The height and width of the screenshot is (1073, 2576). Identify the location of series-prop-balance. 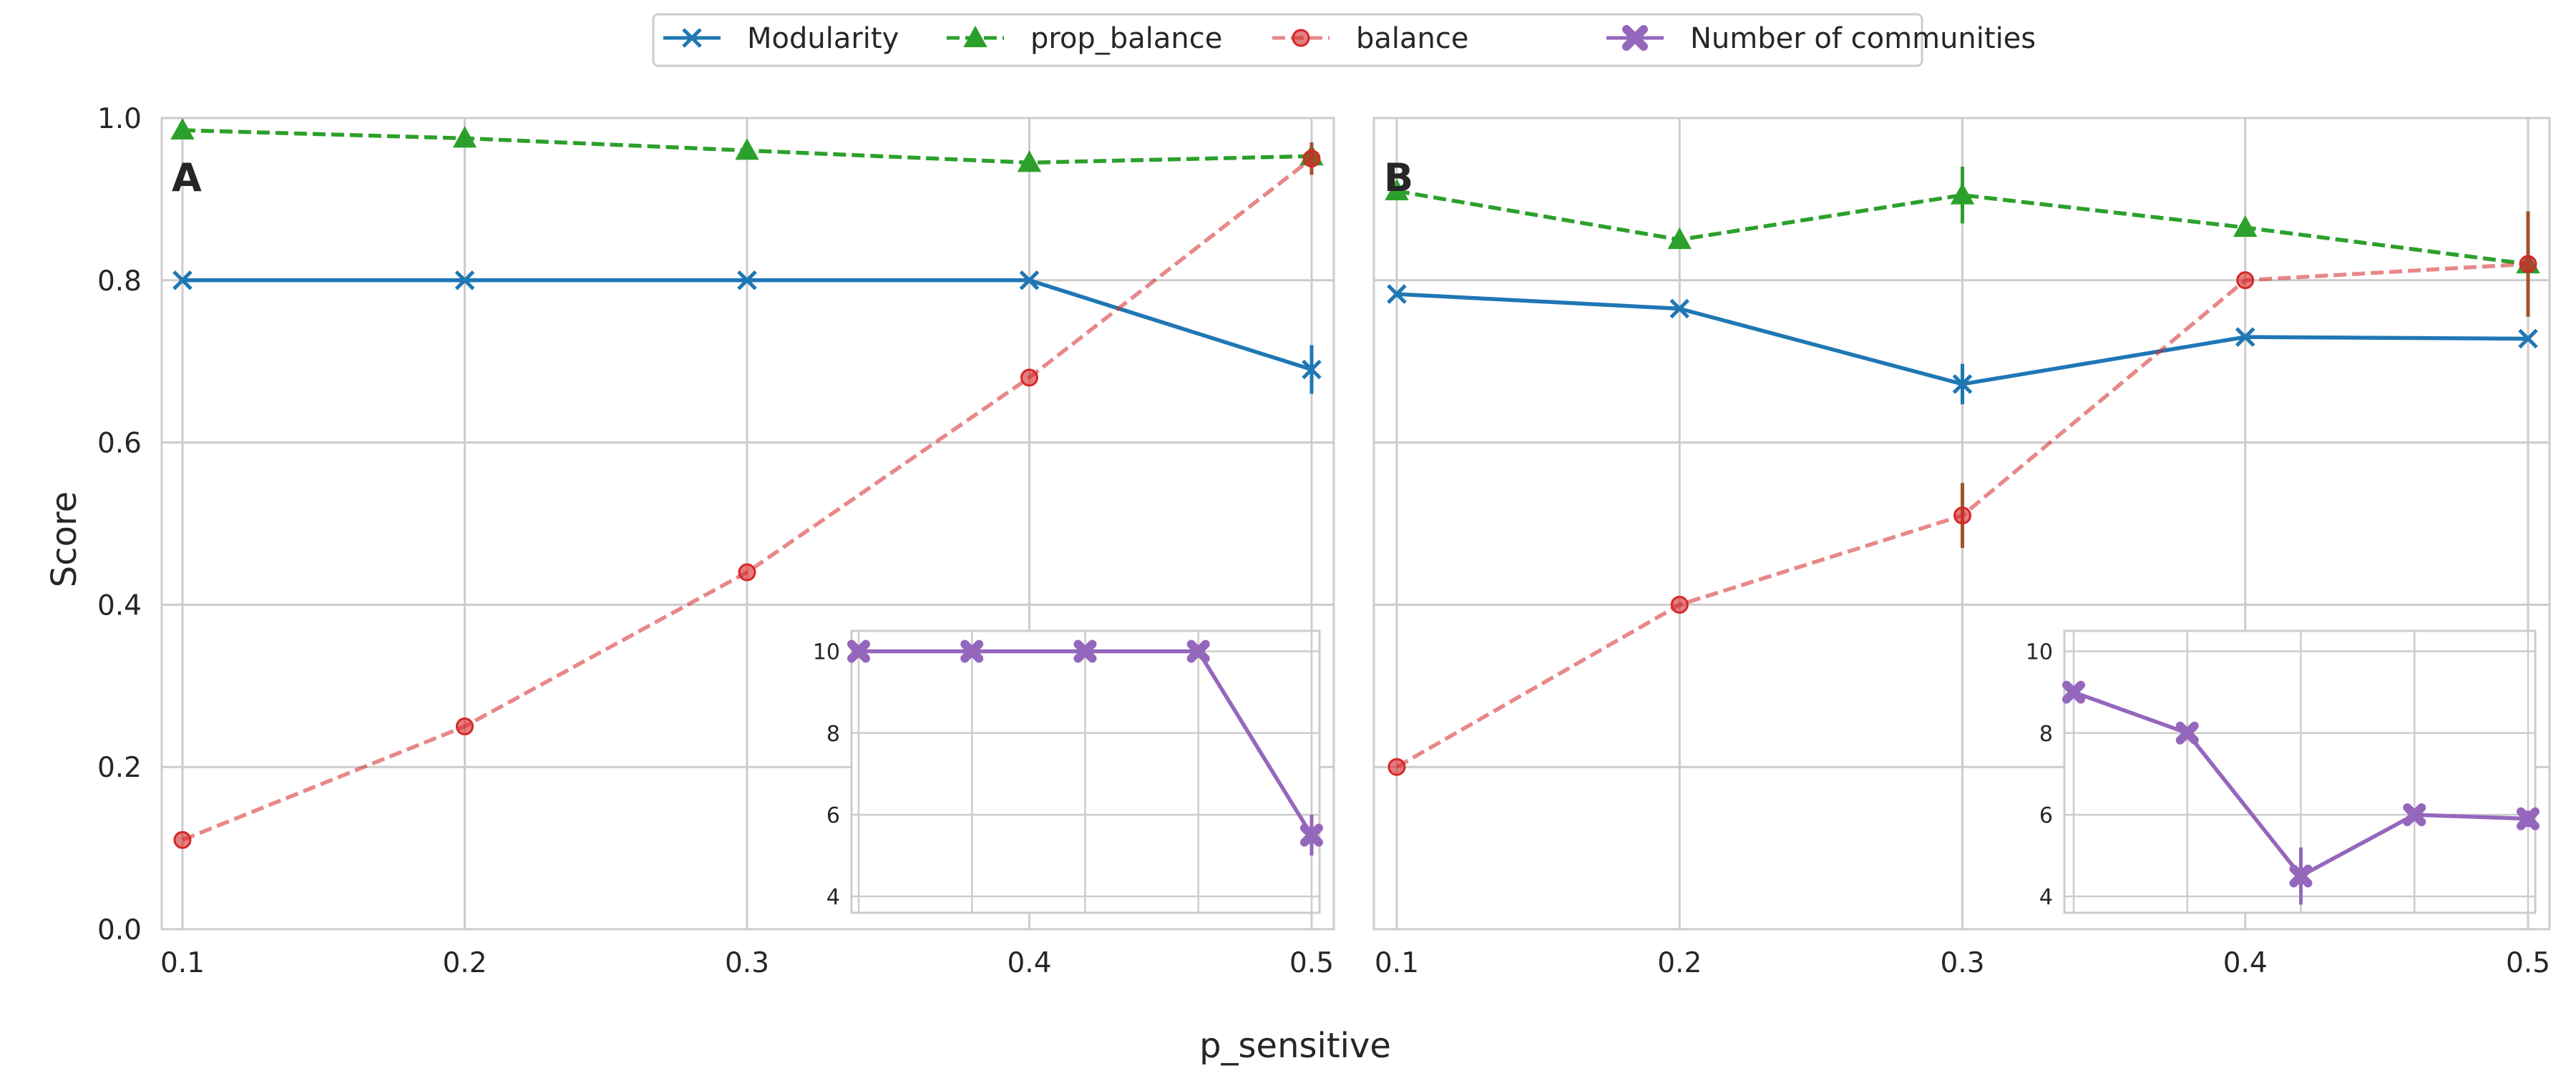
(747, 144).